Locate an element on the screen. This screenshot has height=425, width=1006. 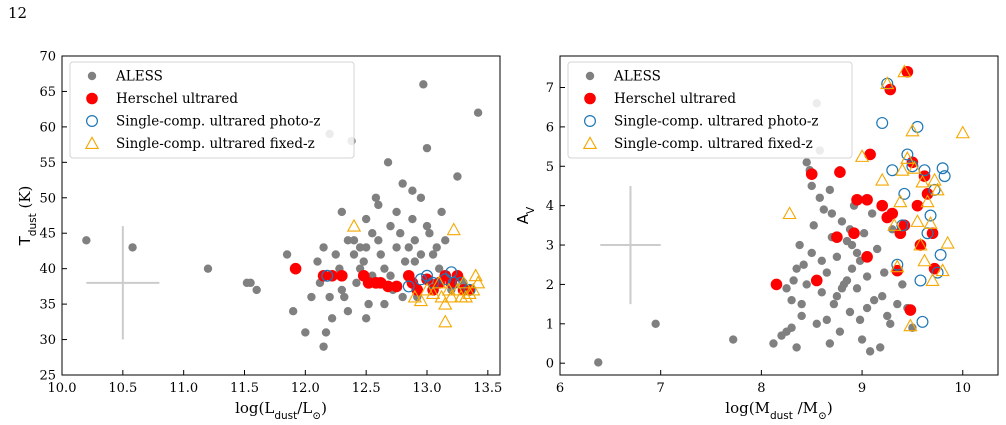
x-tick-label: 8 is located at coordinates (761, 388).